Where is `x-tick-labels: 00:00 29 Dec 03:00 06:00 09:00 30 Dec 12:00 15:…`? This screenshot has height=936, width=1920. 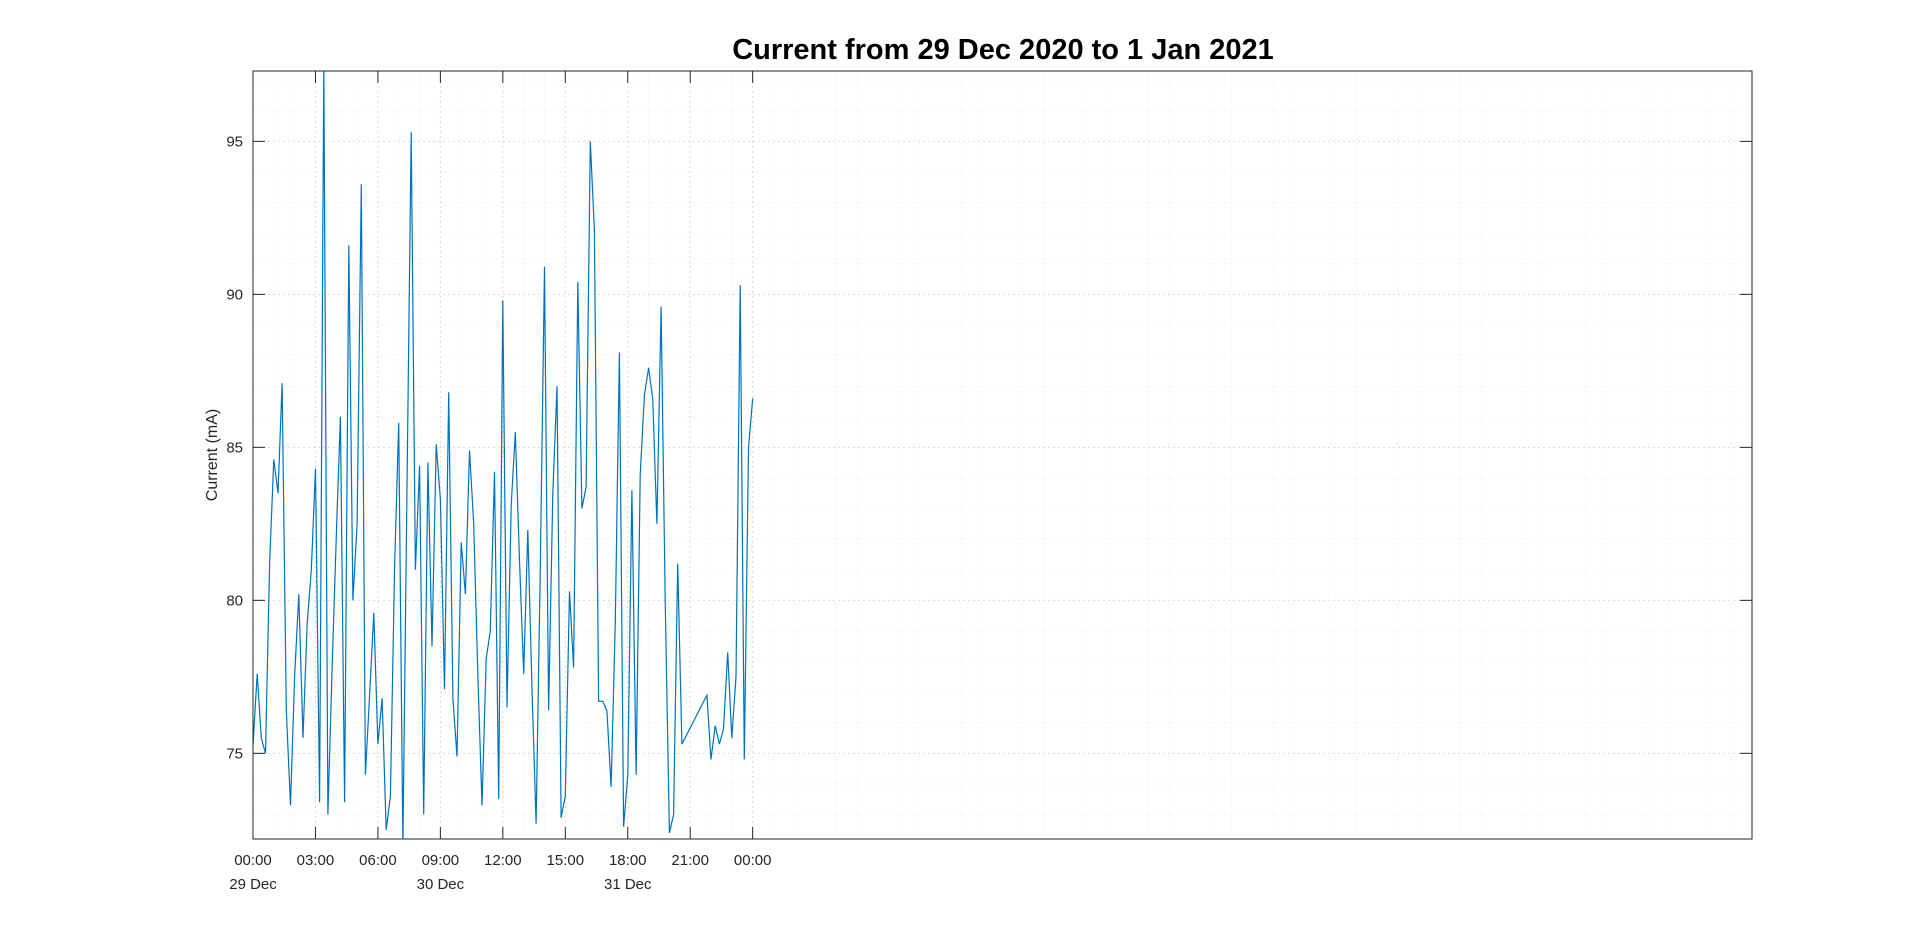
x-tick-labels: 00:00 29 Dec 03:00 06:00 09:00 30 Dec 12:00 15:… is located at coordinates (500, 872).